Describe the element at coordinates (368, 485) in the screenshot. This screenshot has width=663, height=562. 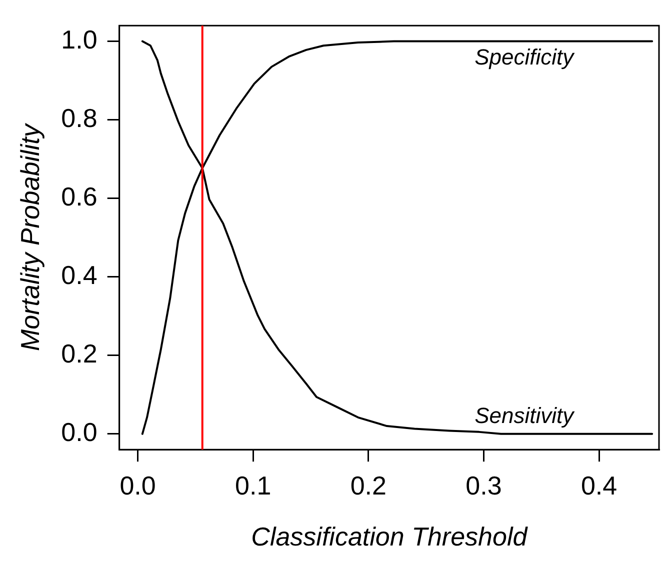
I see `x-tick-label: 0.2` at that location.